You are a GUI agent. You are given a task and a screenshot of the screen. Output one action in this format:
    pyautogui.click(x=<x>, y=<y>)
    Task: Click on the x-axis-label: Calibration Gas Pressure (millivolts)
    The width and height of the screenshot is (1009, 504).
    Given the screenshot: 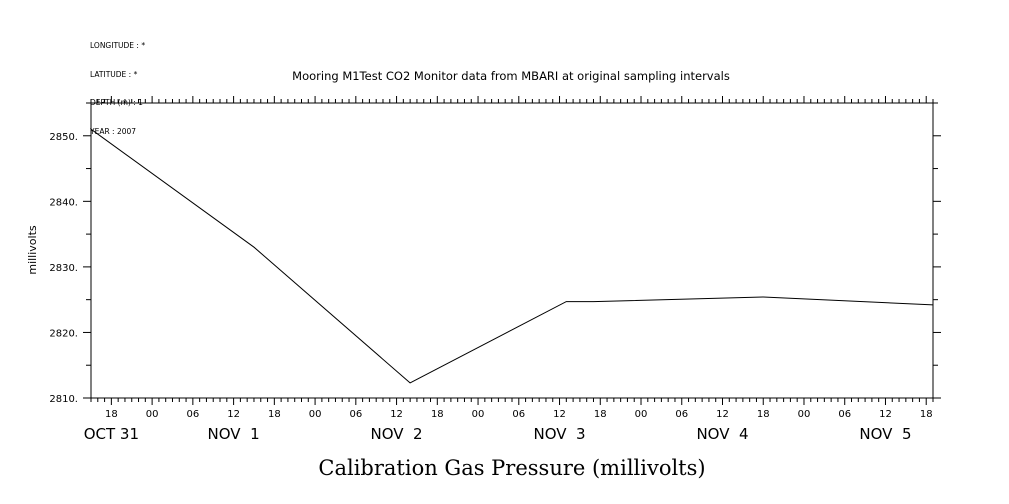 What is the action you would take?
    pyautogui.click(x=511, y=468)
    